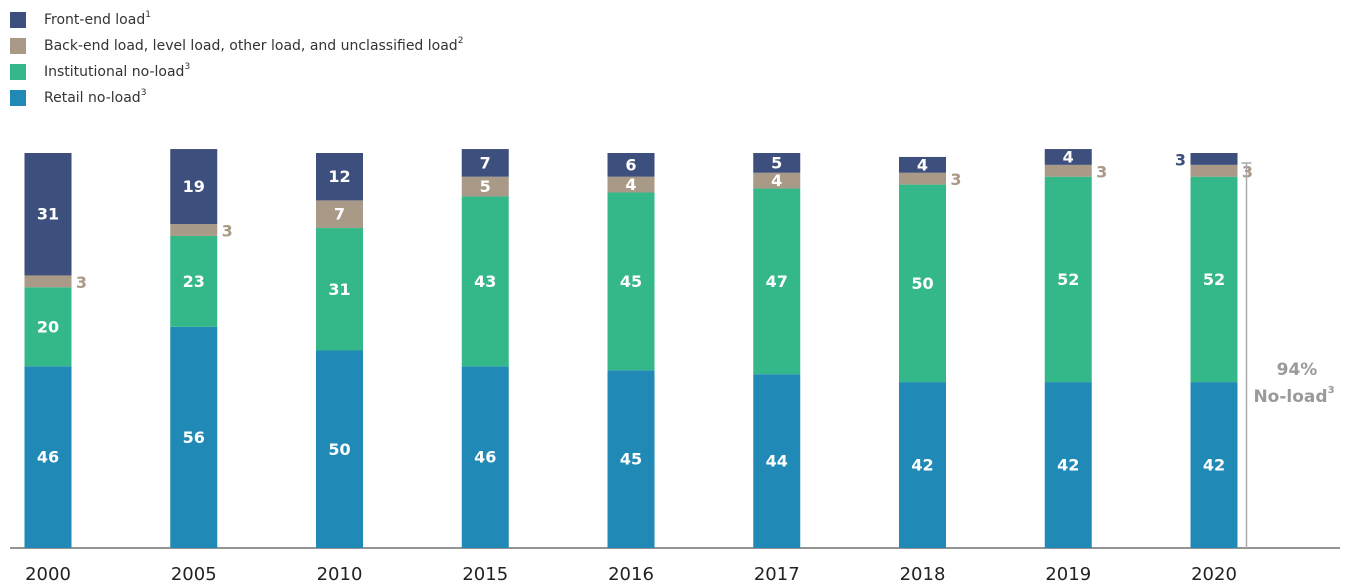 This screenshot has width=1351, height=587. Describe the element at coordinates (194, 574) in the screenshot. I see `x-tick-label: 2005` at that location.